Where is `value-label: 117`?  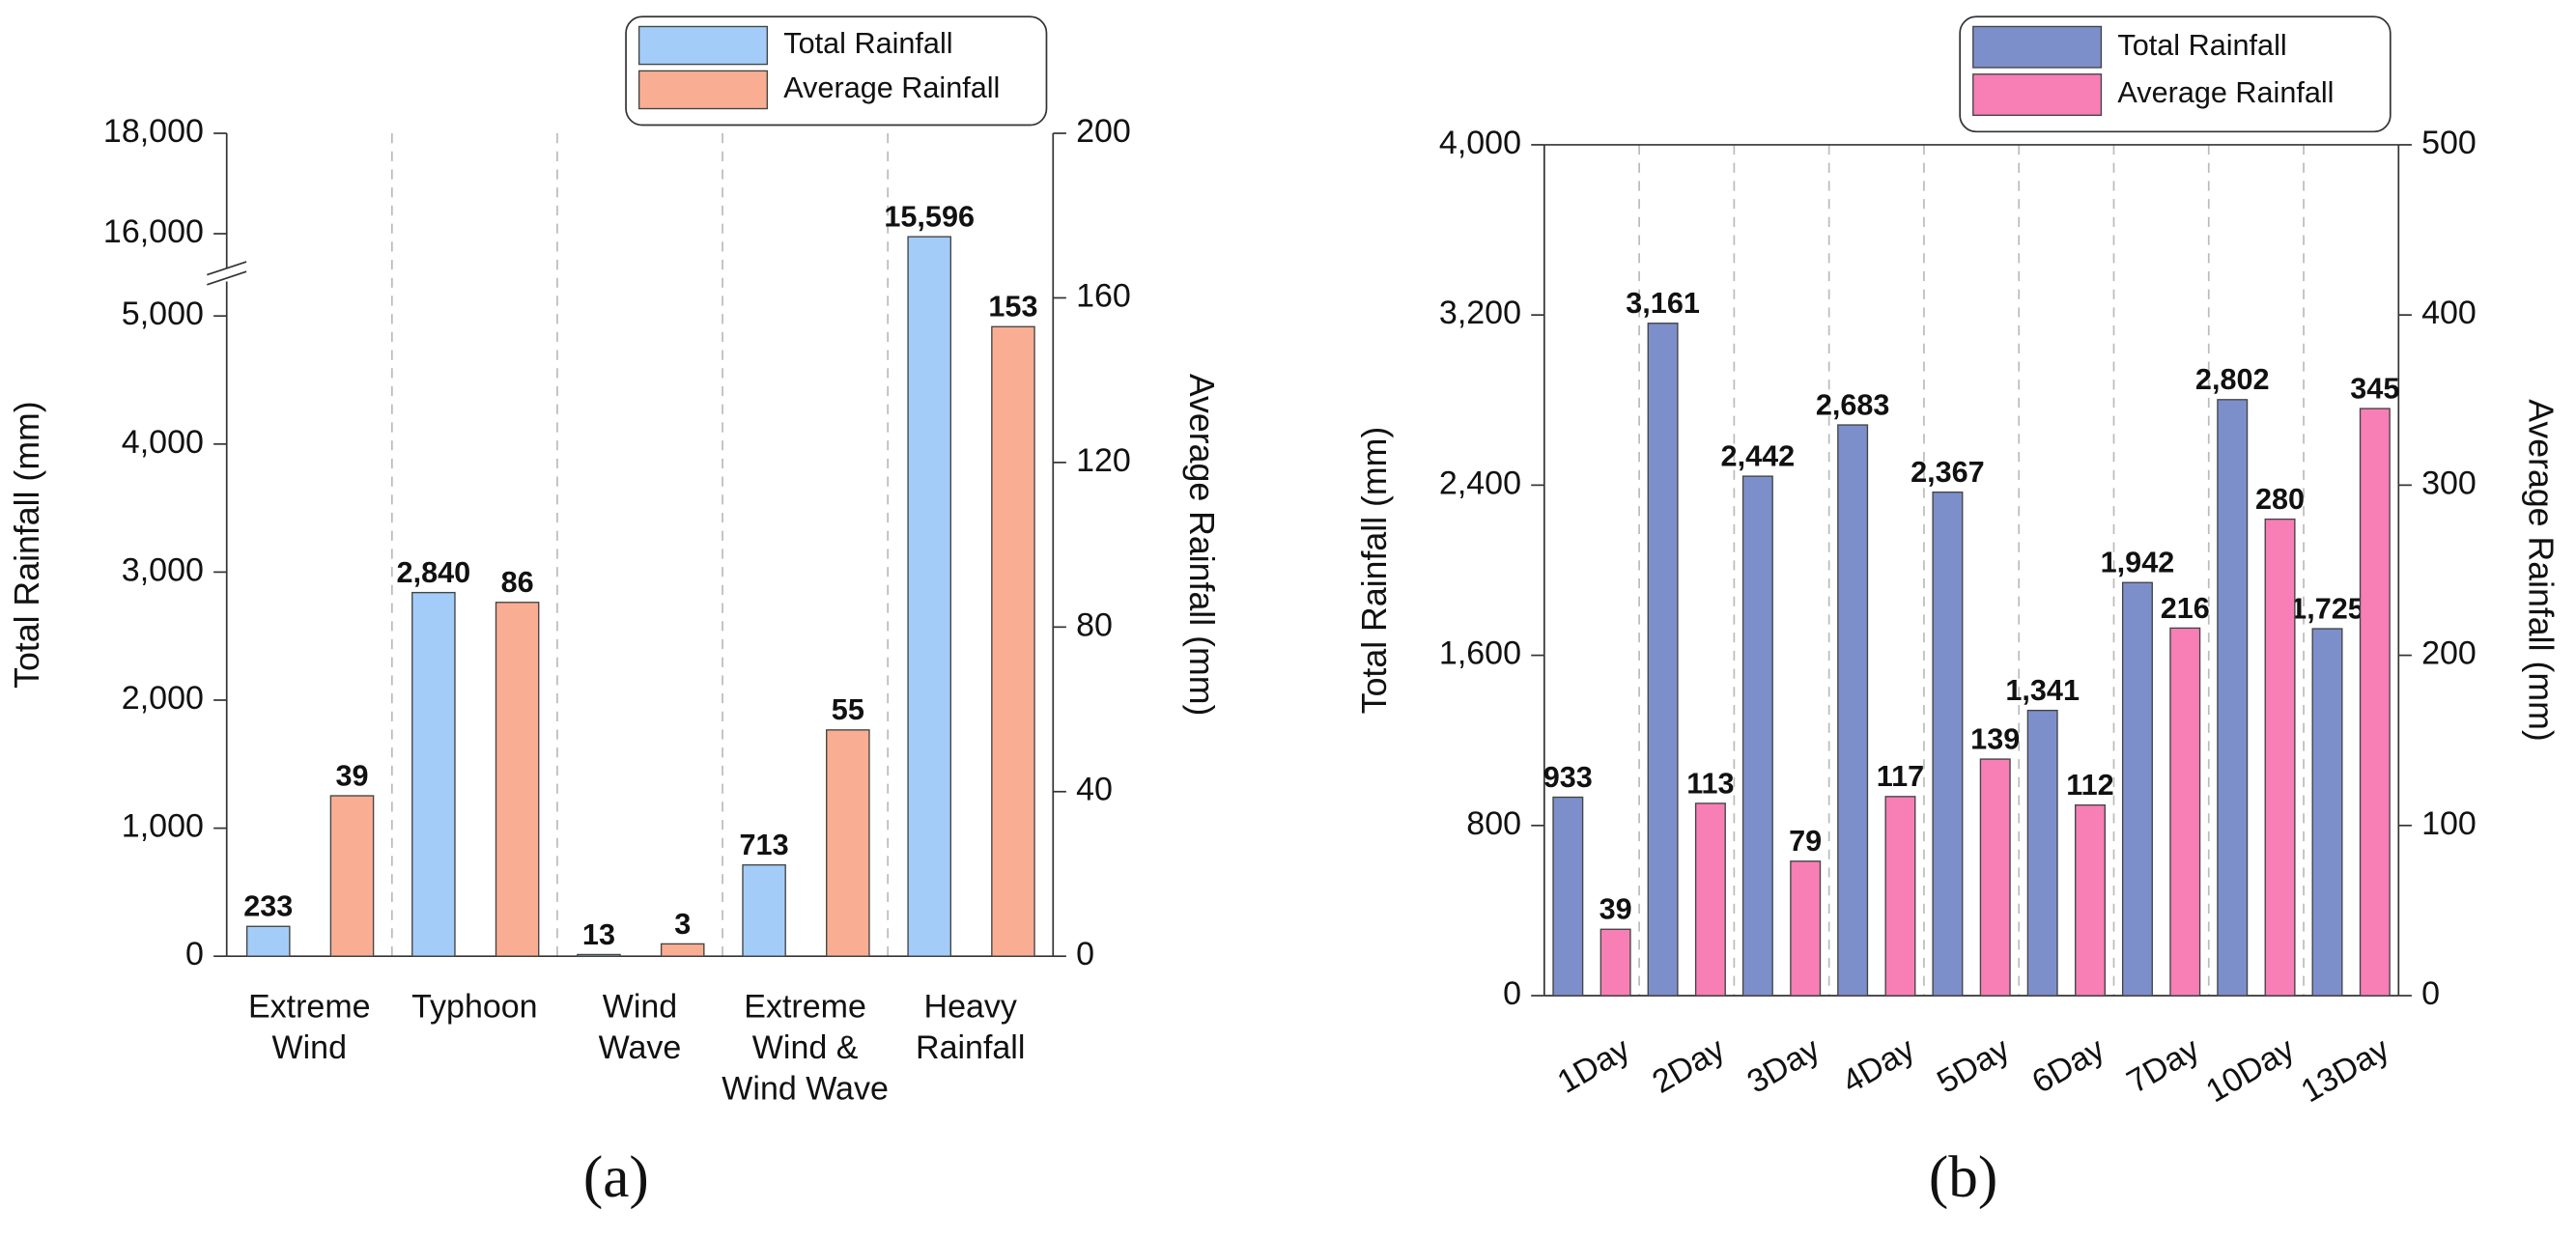 value-label: 117 is located at coordinates (1900, 776).